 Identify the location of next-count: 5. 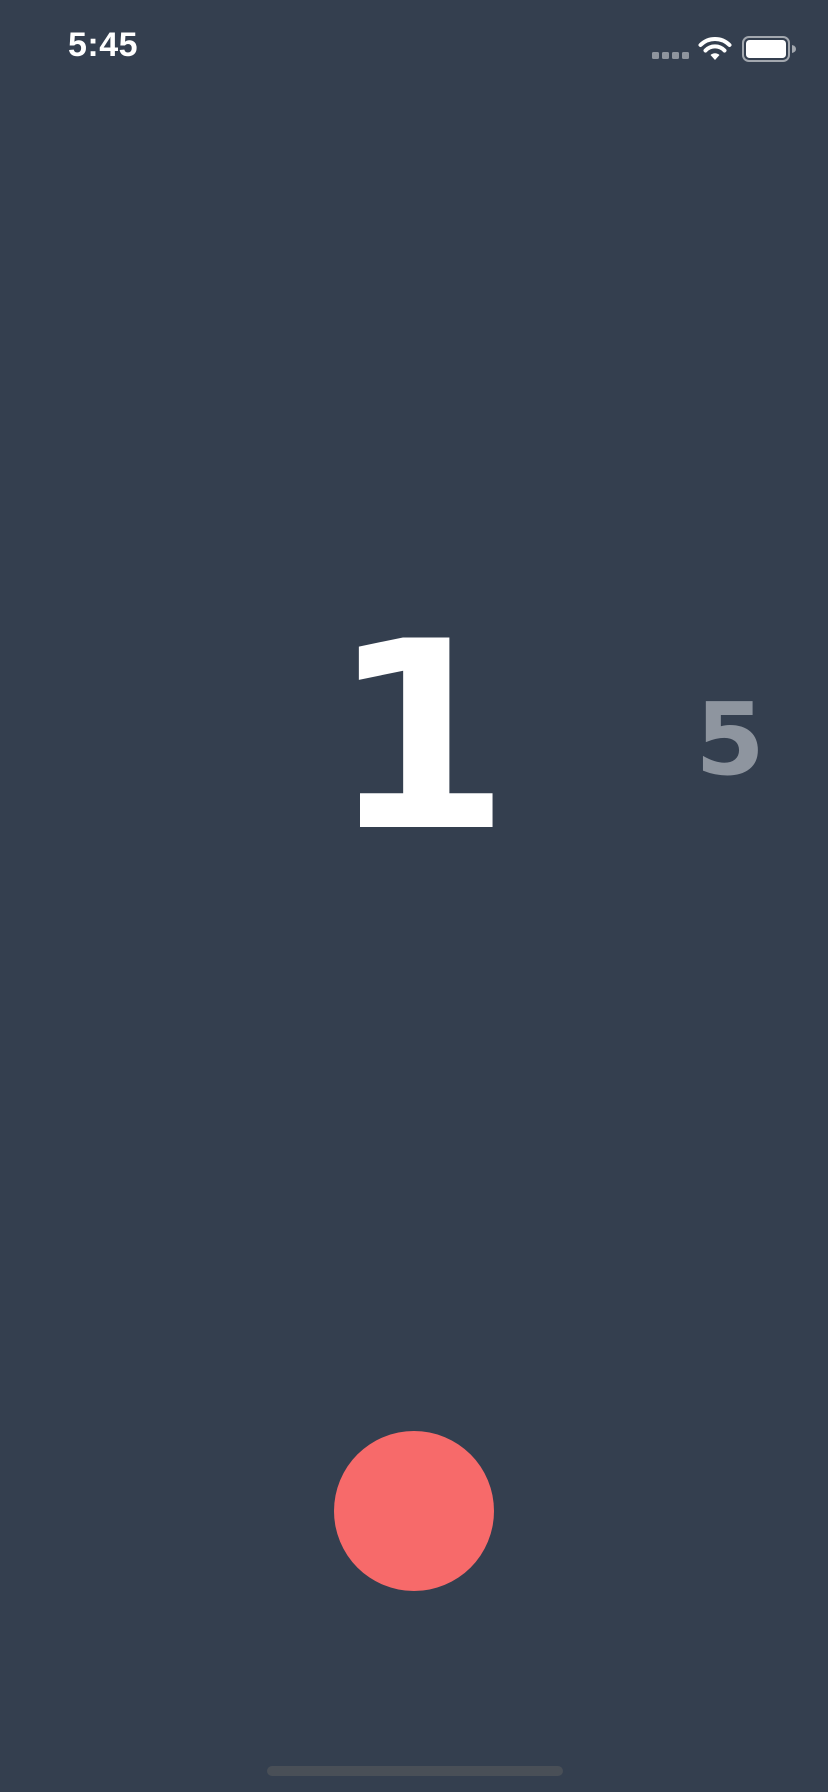
(730, 739).